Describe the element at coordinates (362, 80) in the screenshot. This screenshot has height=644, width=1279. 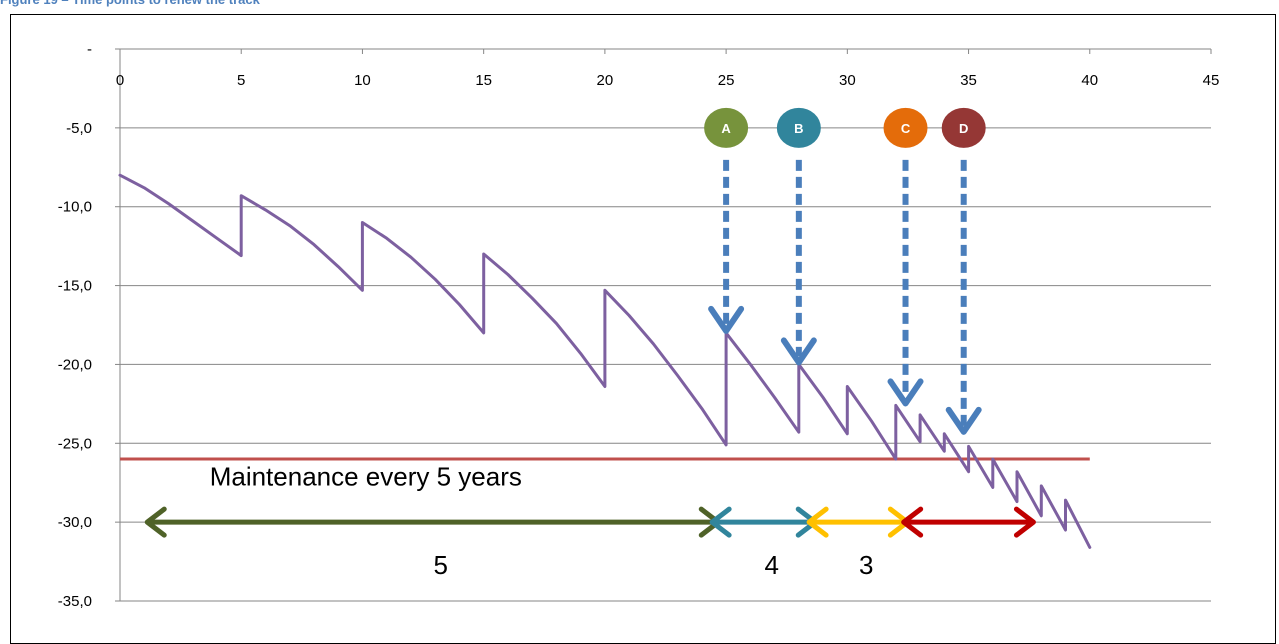
I see `x-tick-label: 10` at that location.